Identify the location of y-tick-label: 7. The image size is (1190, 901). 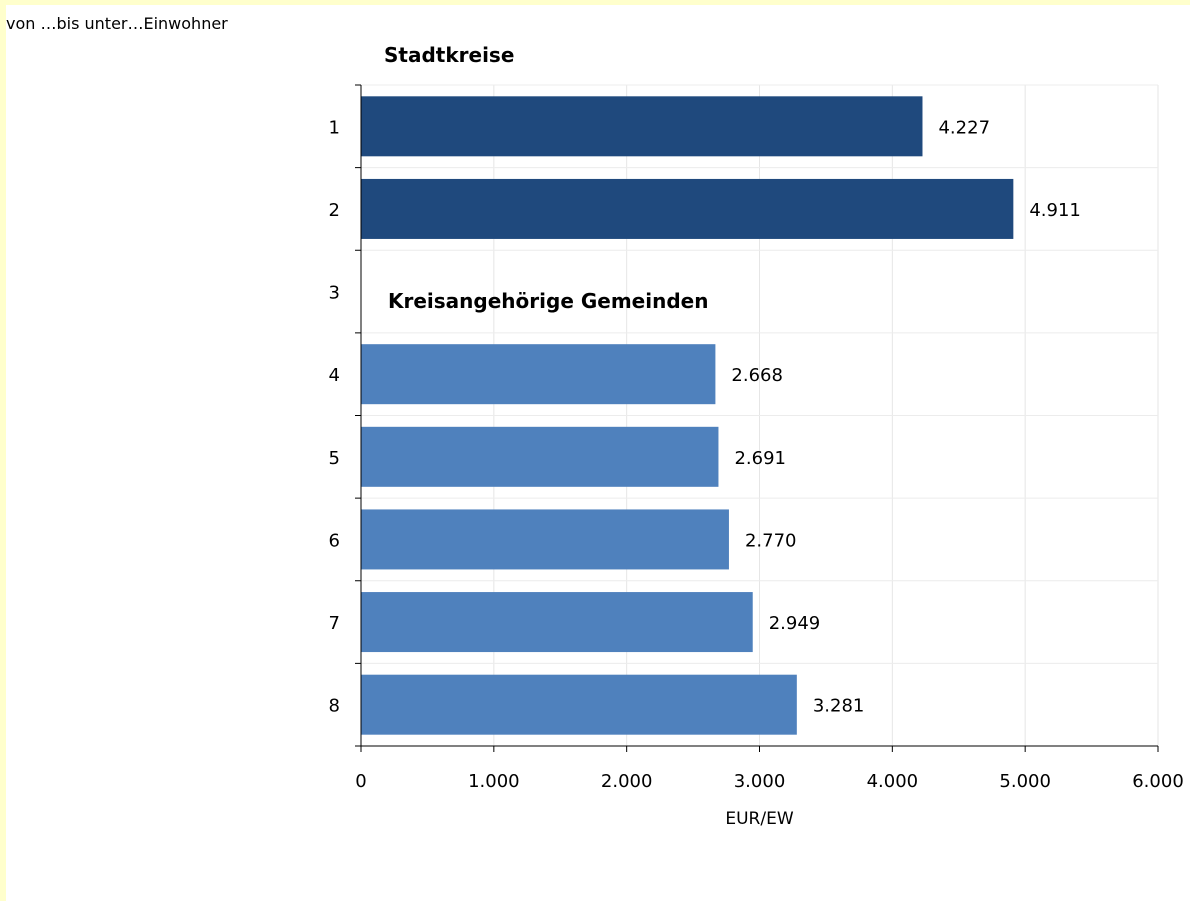
(334, 623).